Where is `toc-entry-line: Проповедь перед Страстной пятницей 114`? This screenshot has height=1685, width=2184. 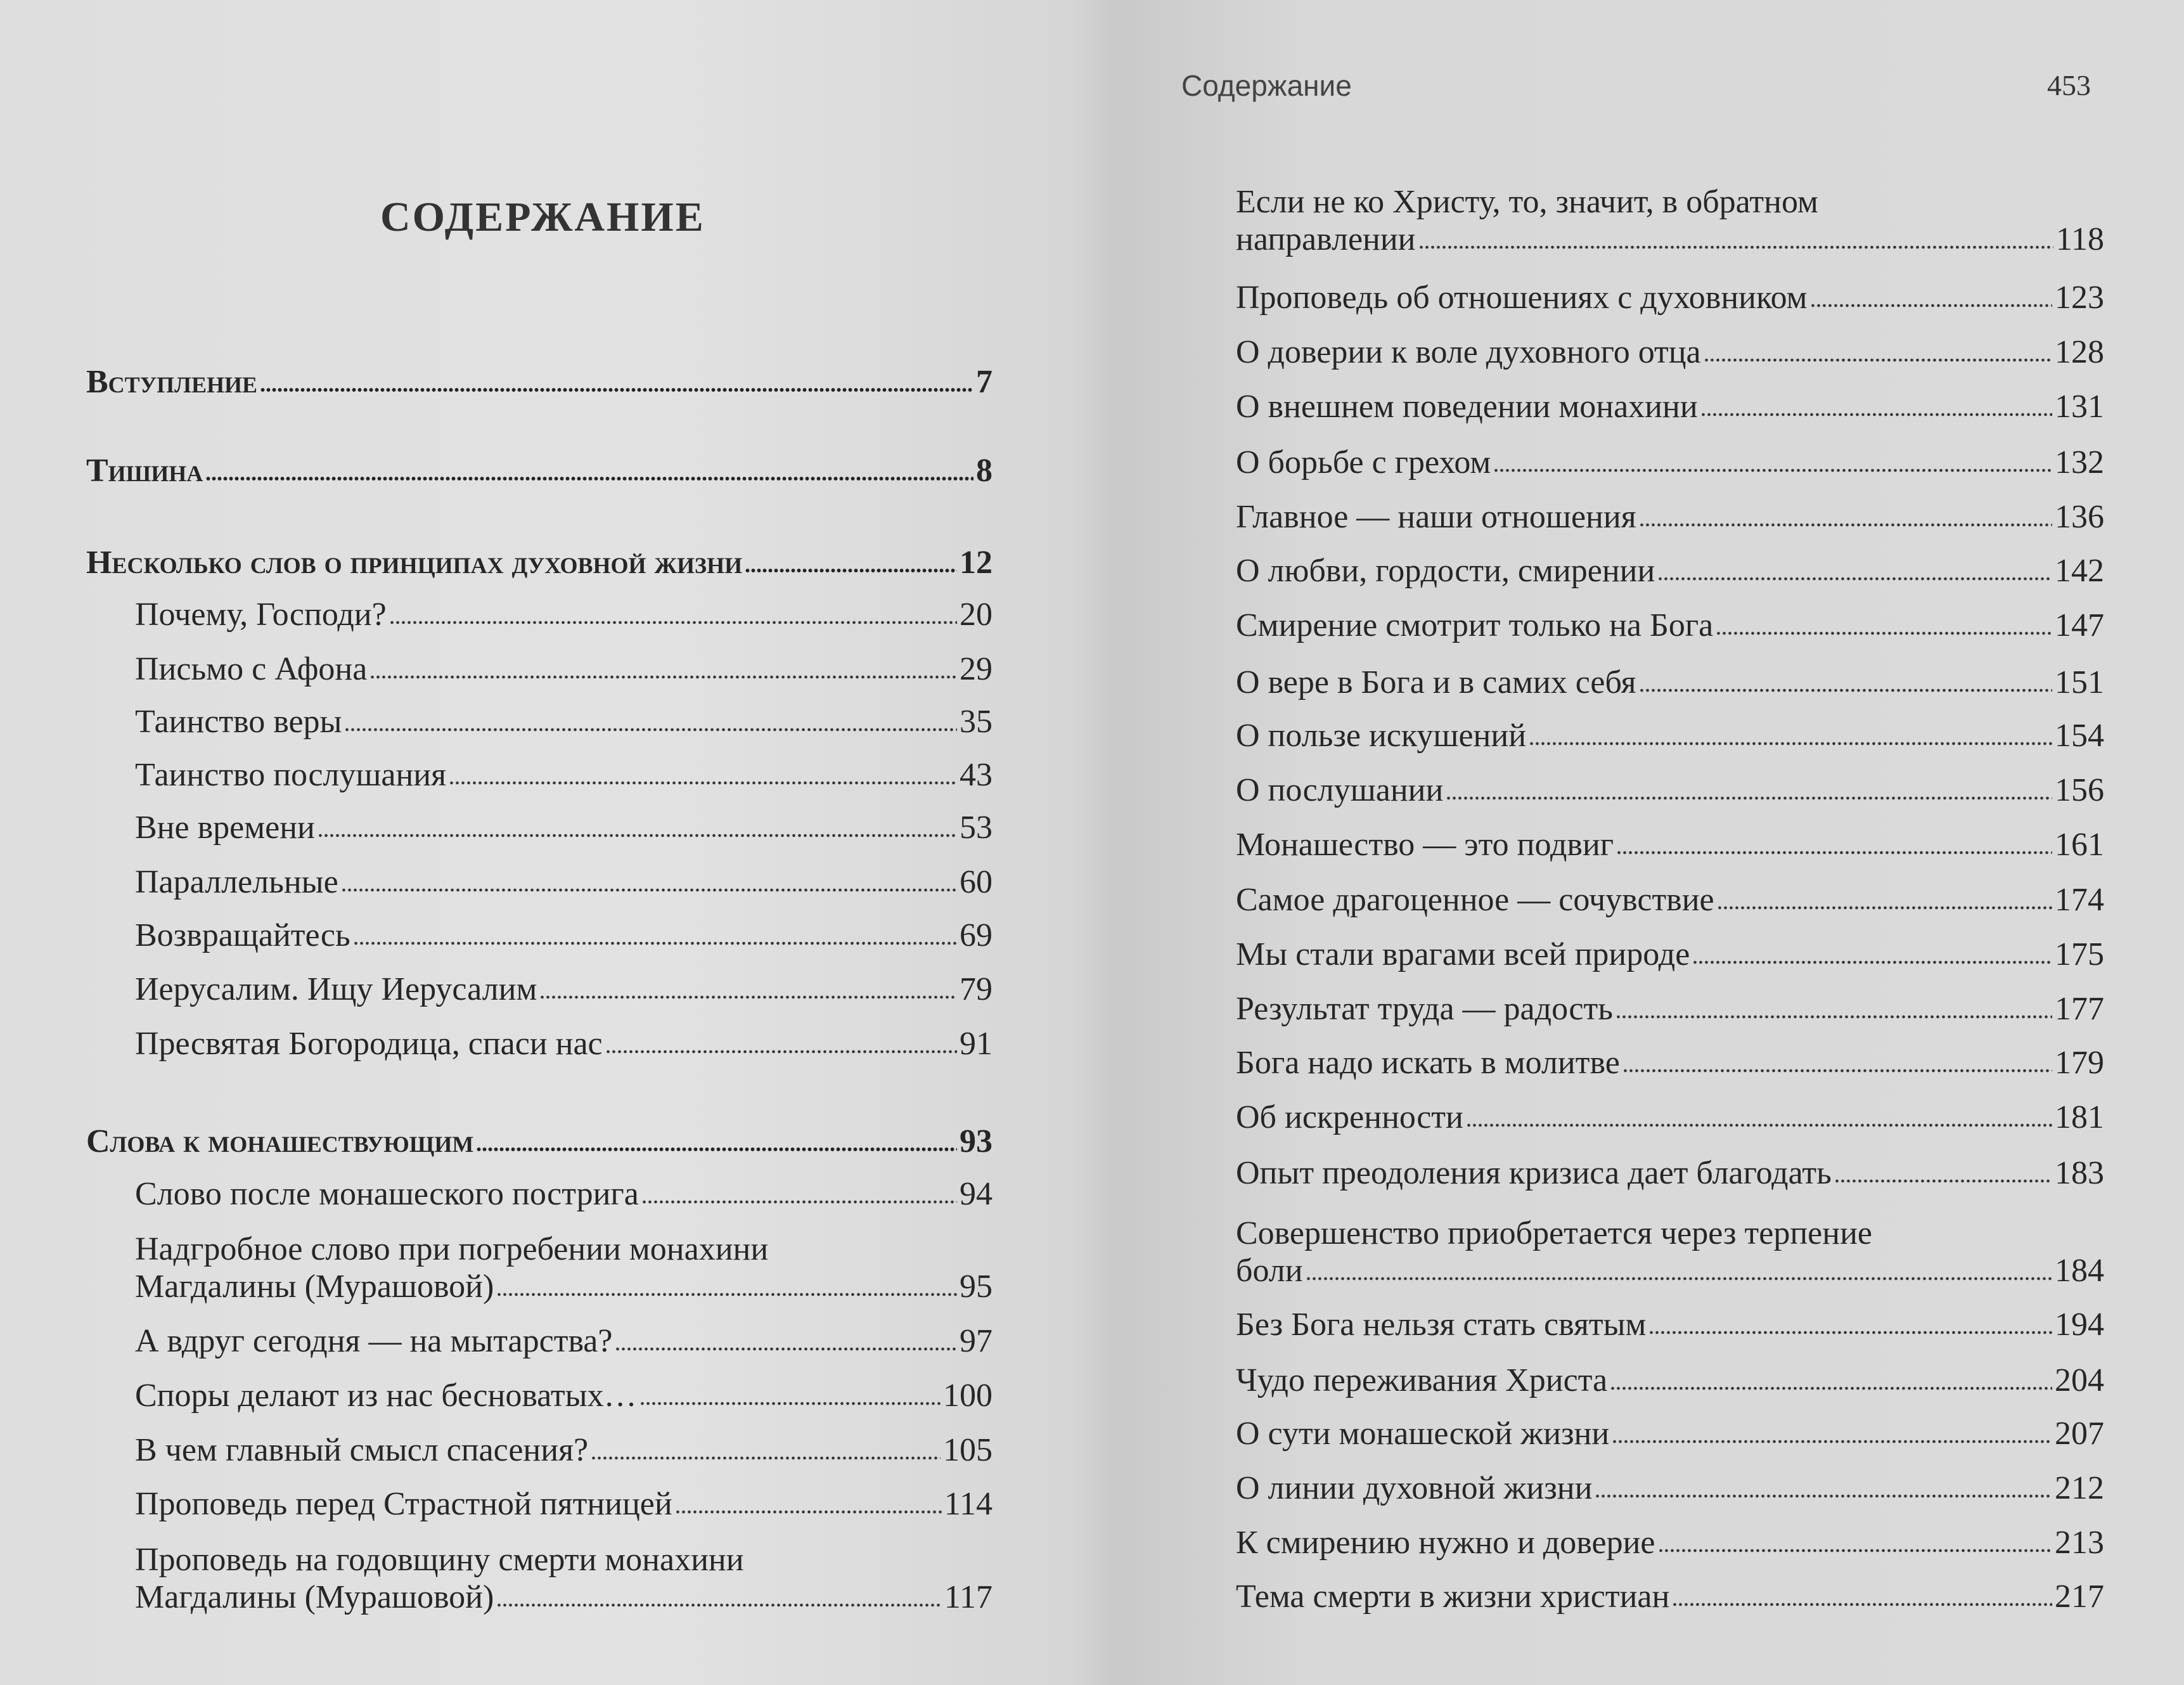 toc-entry-line: Проповедь перед Страстной пятницей 114 is located at coordinates (563, 1504).